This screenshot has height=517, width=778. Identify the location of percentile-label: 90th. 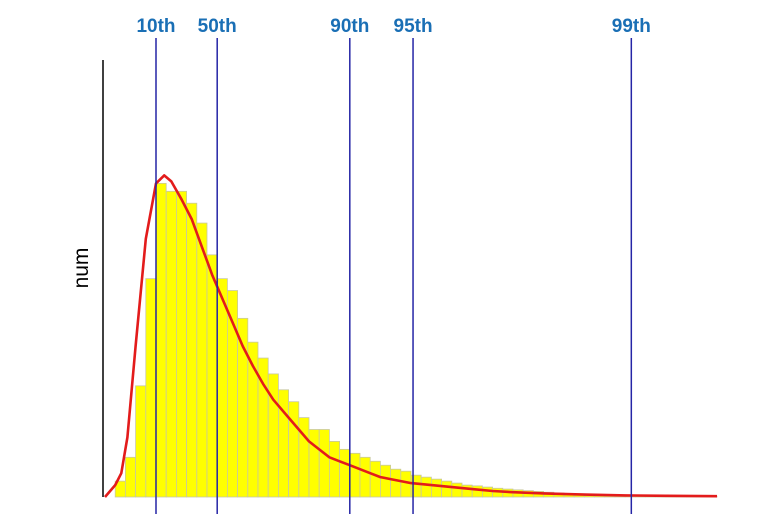
(349, 26).